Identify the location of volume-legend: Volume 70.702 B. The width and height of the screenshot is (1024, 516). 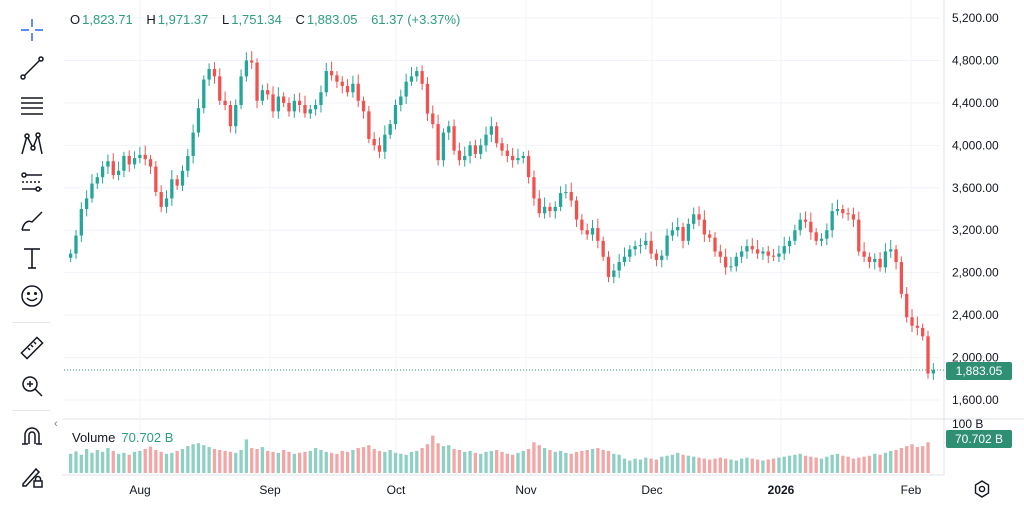
(122, 437).